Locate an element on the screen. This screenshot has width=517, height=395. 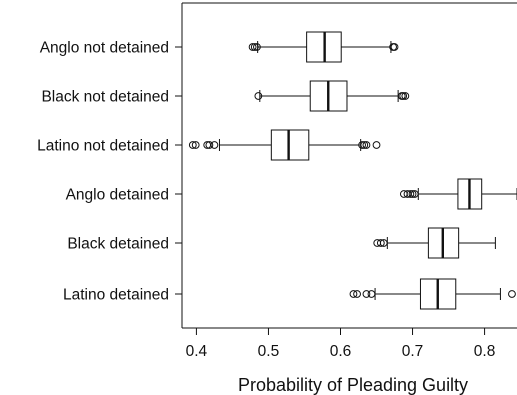
box-latino-not-detained is located at coordinates (290, 145).